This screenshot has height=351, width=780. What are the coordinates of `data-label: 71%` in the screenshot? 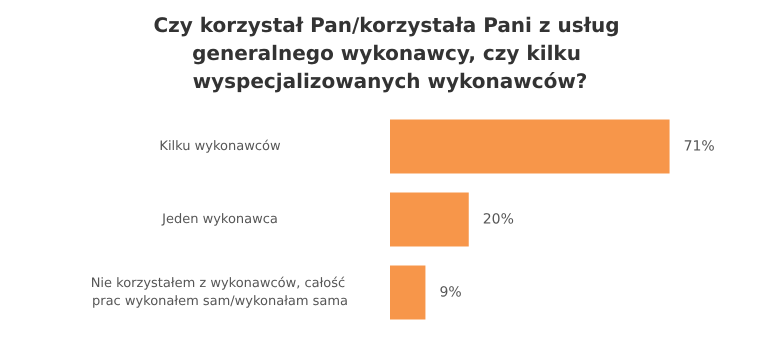 It's located at (699, 146).